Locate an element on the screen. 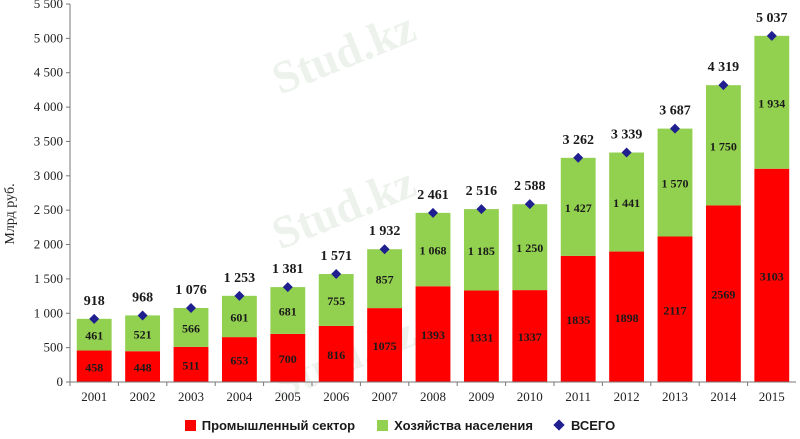  total-marker-2003 is located at coordinates (191, 308).